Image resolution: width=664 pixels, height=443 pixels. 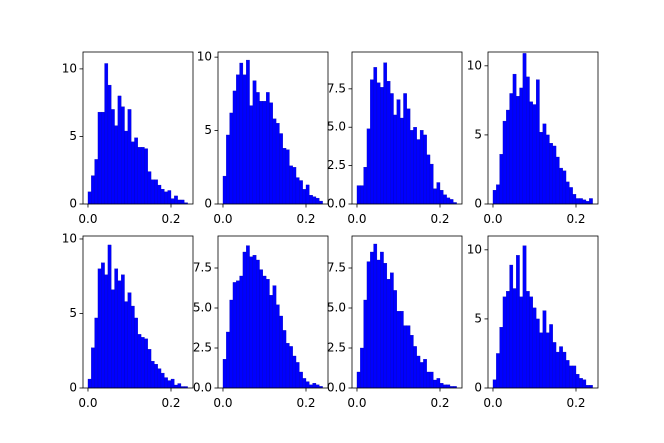 What do you see at coordinates (336, 308) in the screenshot?
I see `y-tick-label: 5.0` at bounding box center [336, 308].